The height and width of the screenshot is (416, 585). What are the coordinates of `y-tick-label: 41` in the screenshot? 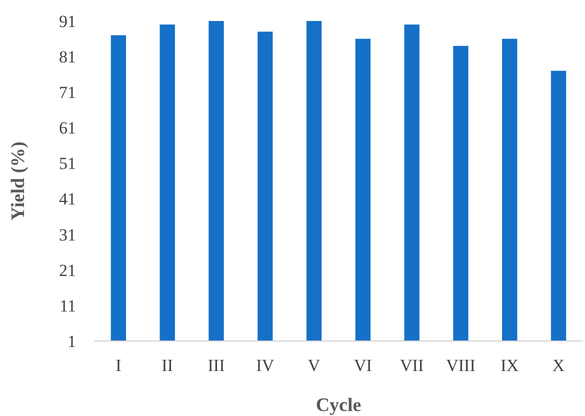 It's located at (67, 199).